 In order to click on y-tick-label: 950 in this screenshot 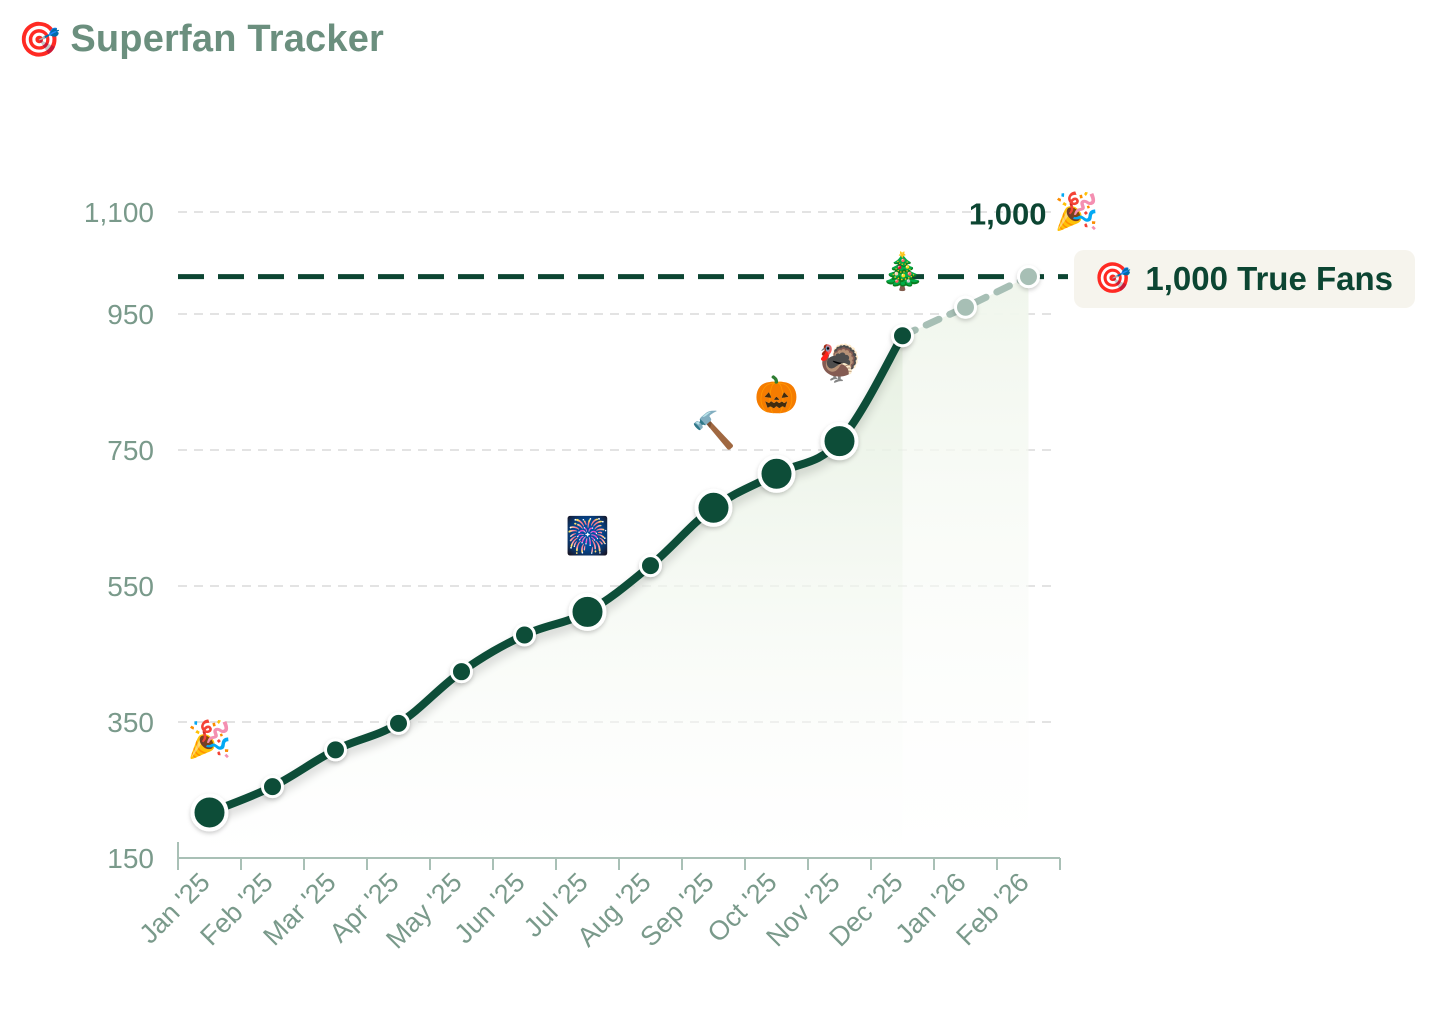, I will do `click(130, 314)`.